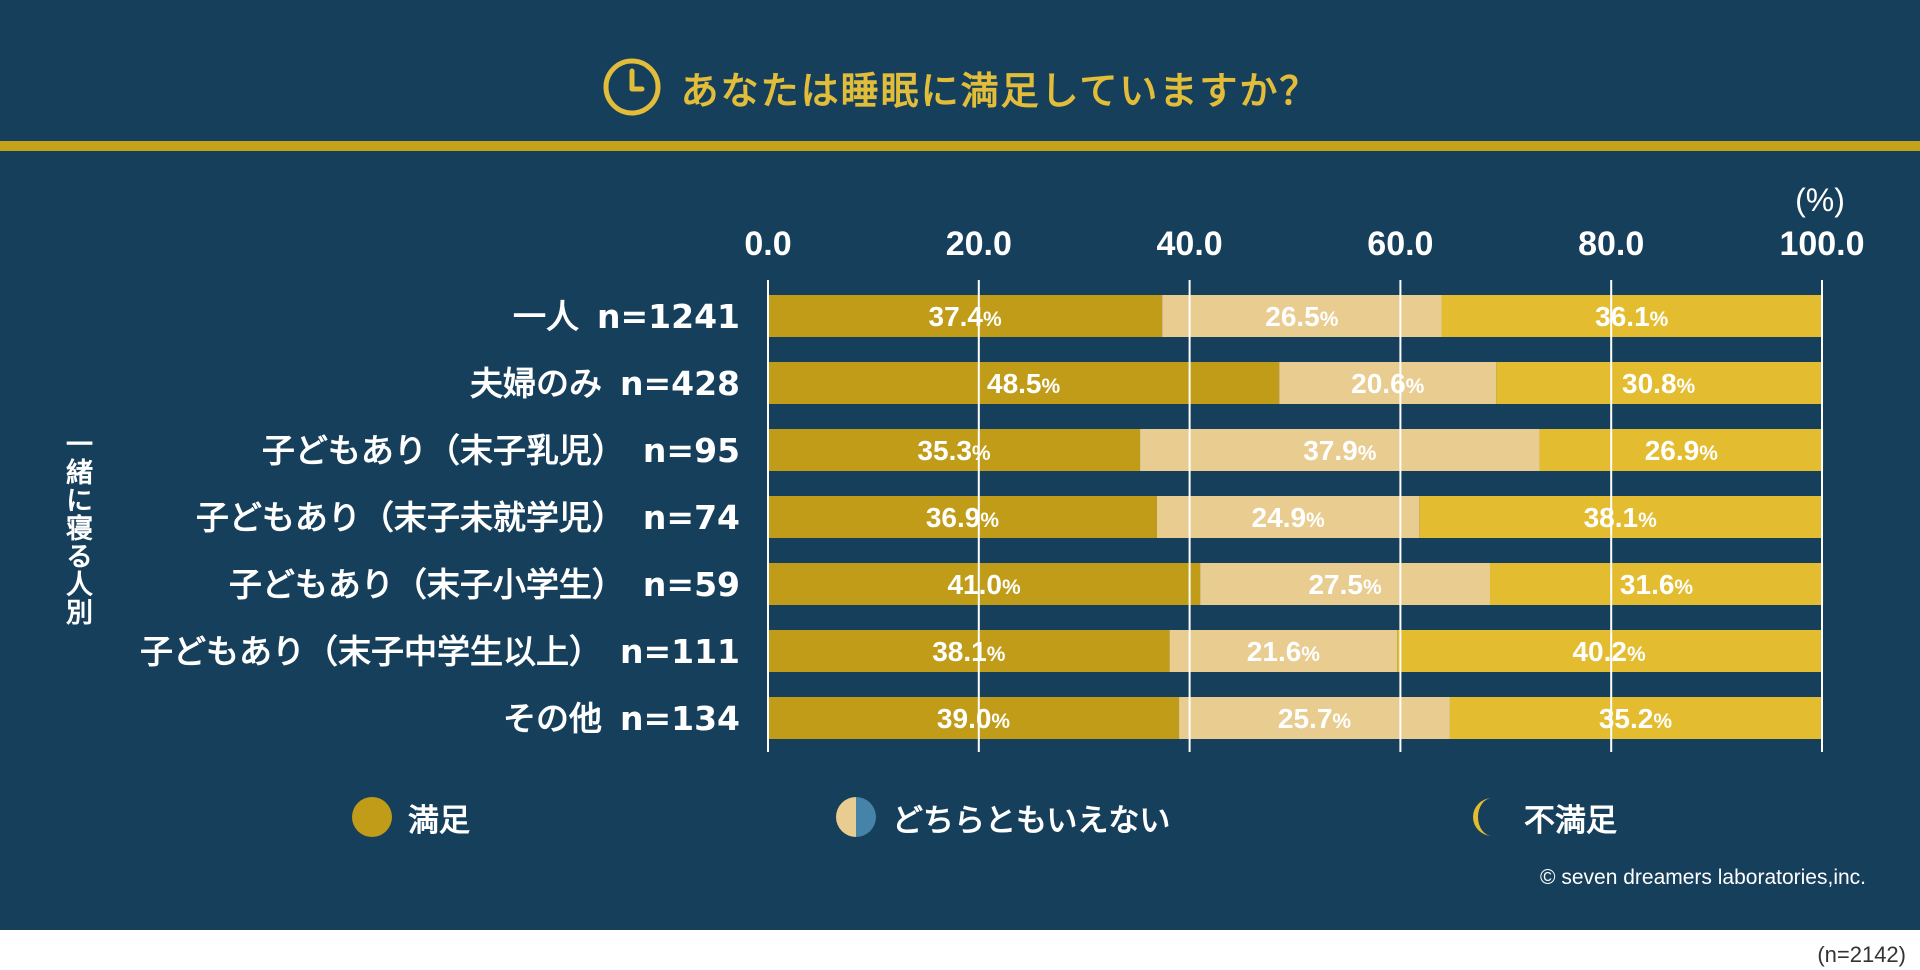 The height and width of the screenshot is (970, 1920). I want to click on legend-neutral-label: どちらともいえない, so click(1031, 820).